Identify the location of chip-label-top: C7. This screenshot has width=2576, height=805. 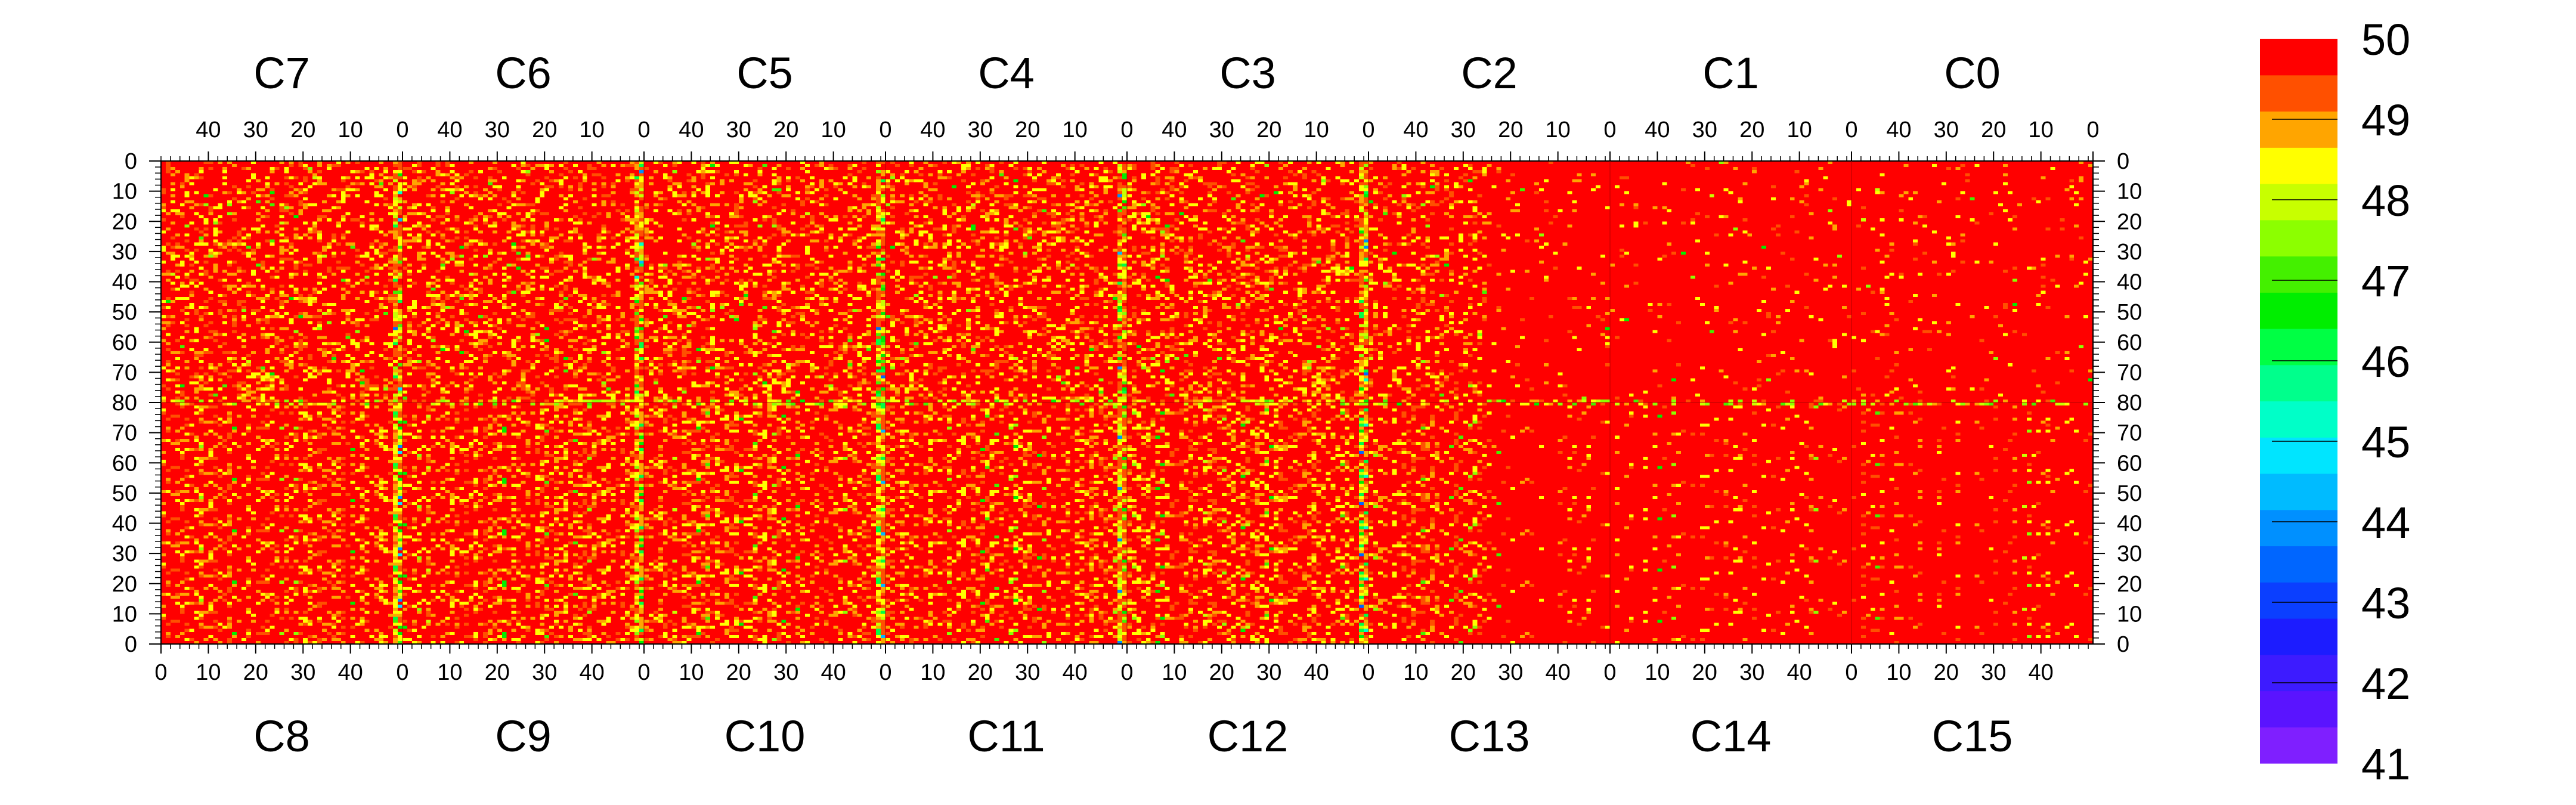
(282, 73).